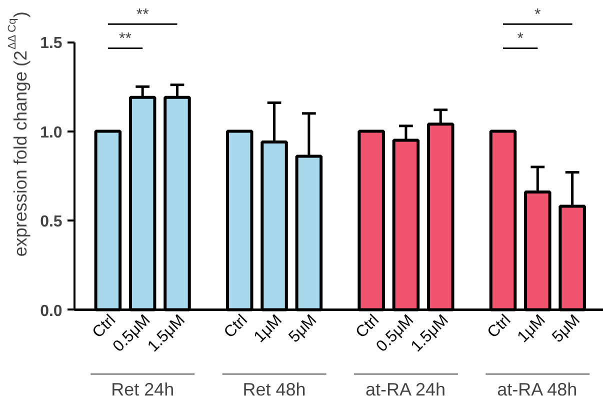 Image resolution: width=603 pixels, height=403 pixels. I want to click on y-axis-title: expression fold change (2ΔΔ Cq), so click(18, 134).